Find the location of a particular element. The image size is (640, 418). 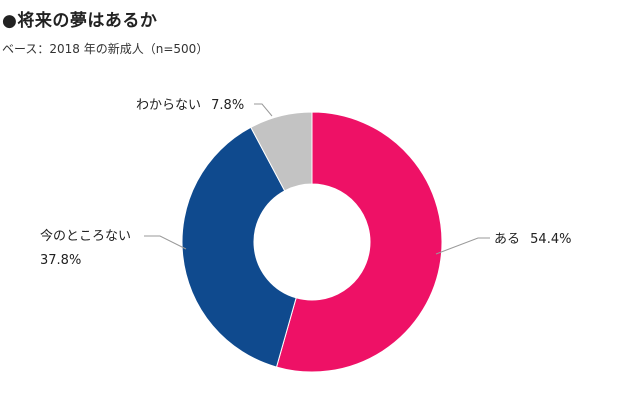

slice-label-wakaranai: わからない 7.8% is located at coordinates (190, 105).